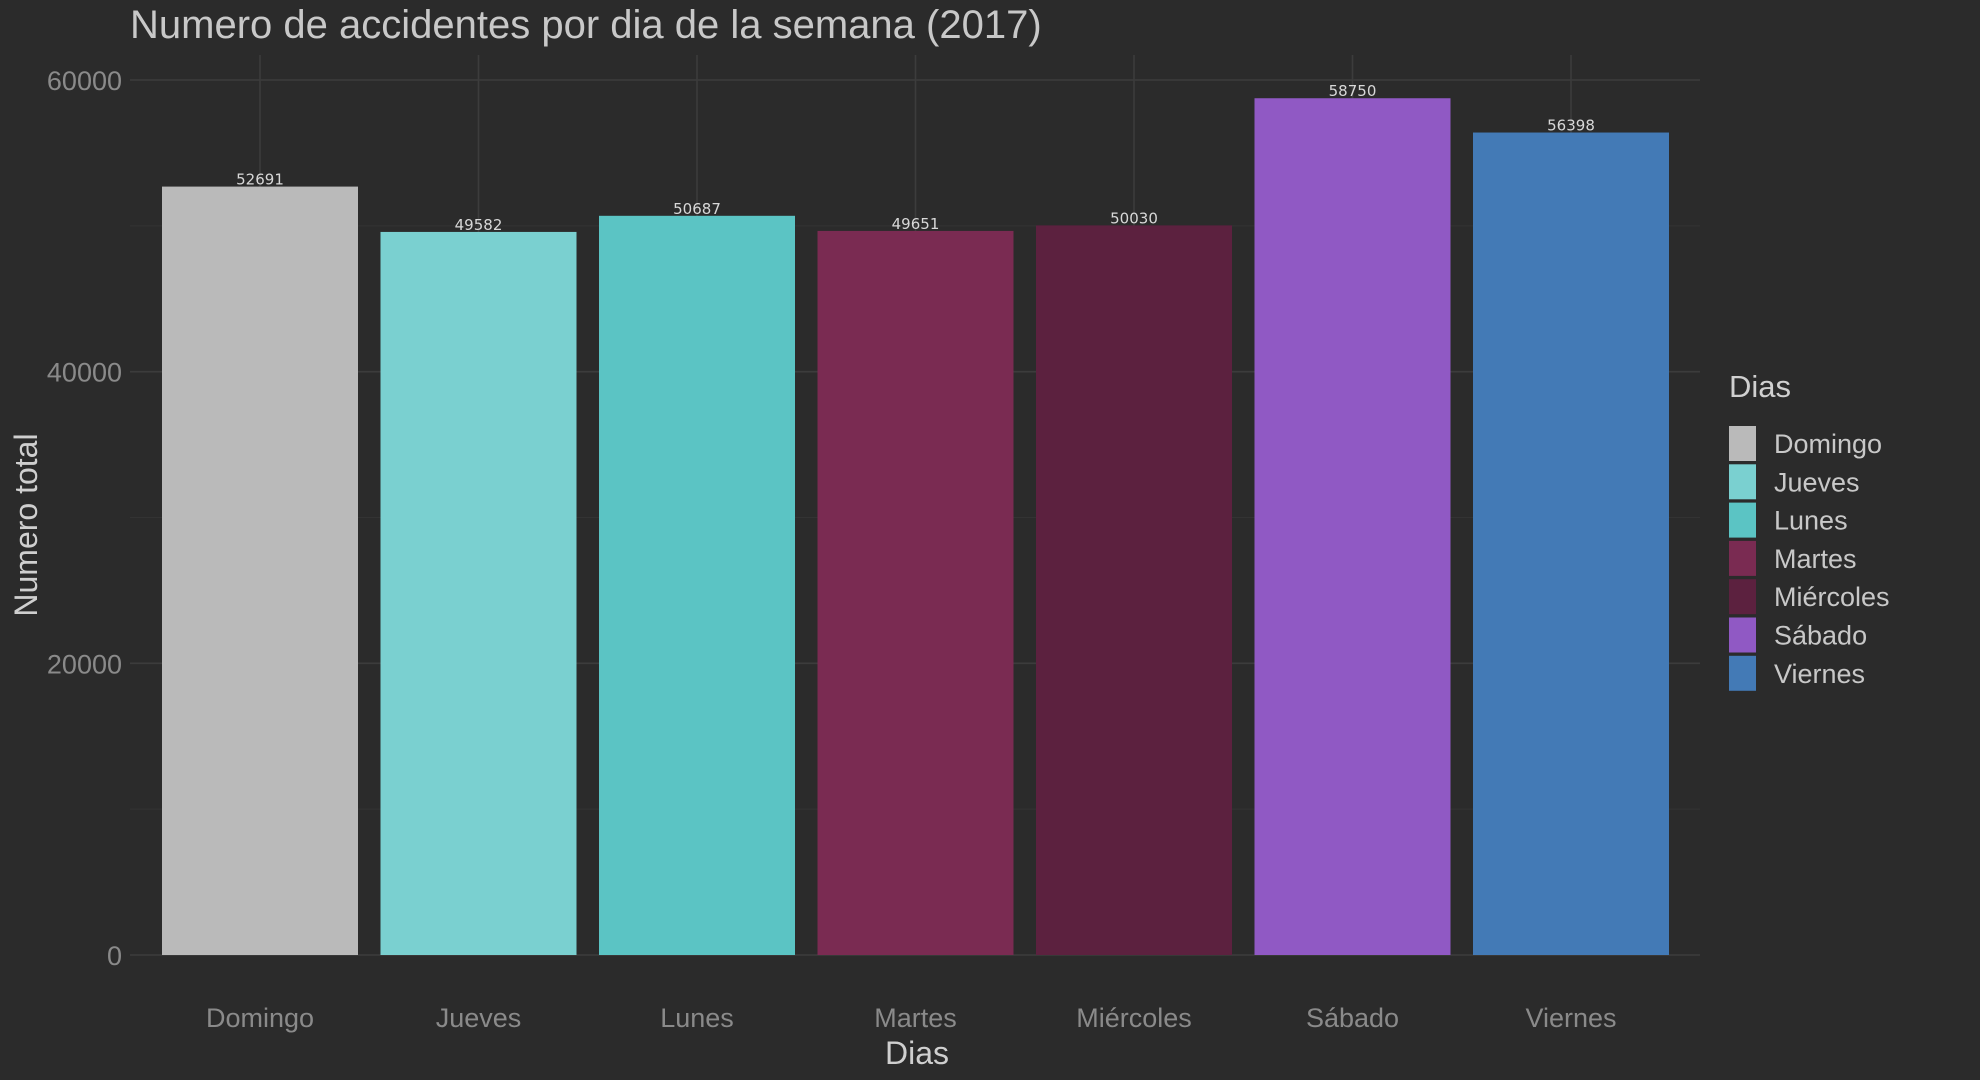  Describe the element at coordinates (1817, 482) in the screenshot. I see `legend-label: Jueves` at that location.